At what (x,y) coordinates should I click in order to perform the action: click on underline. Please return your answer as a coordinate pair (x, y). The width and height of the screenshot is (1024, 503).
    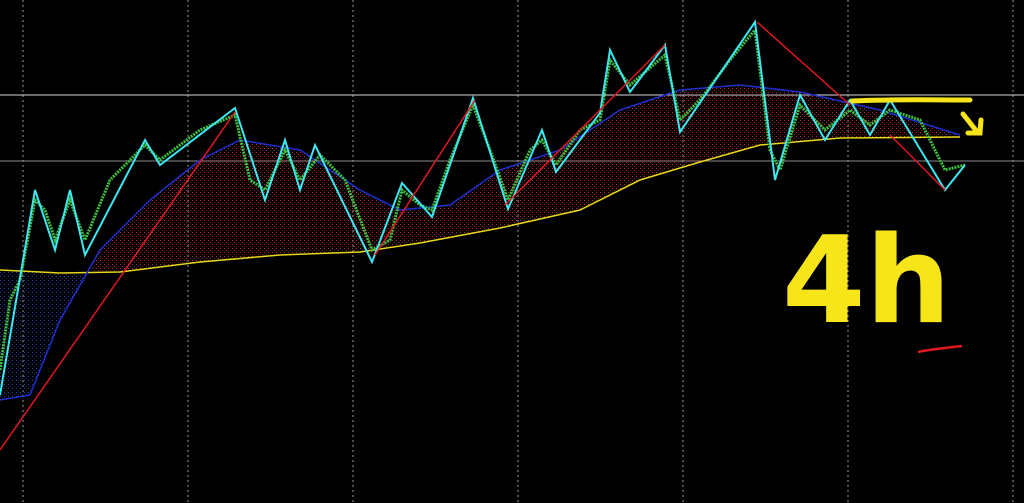
    Looking at the image, I should click on (940, 349).